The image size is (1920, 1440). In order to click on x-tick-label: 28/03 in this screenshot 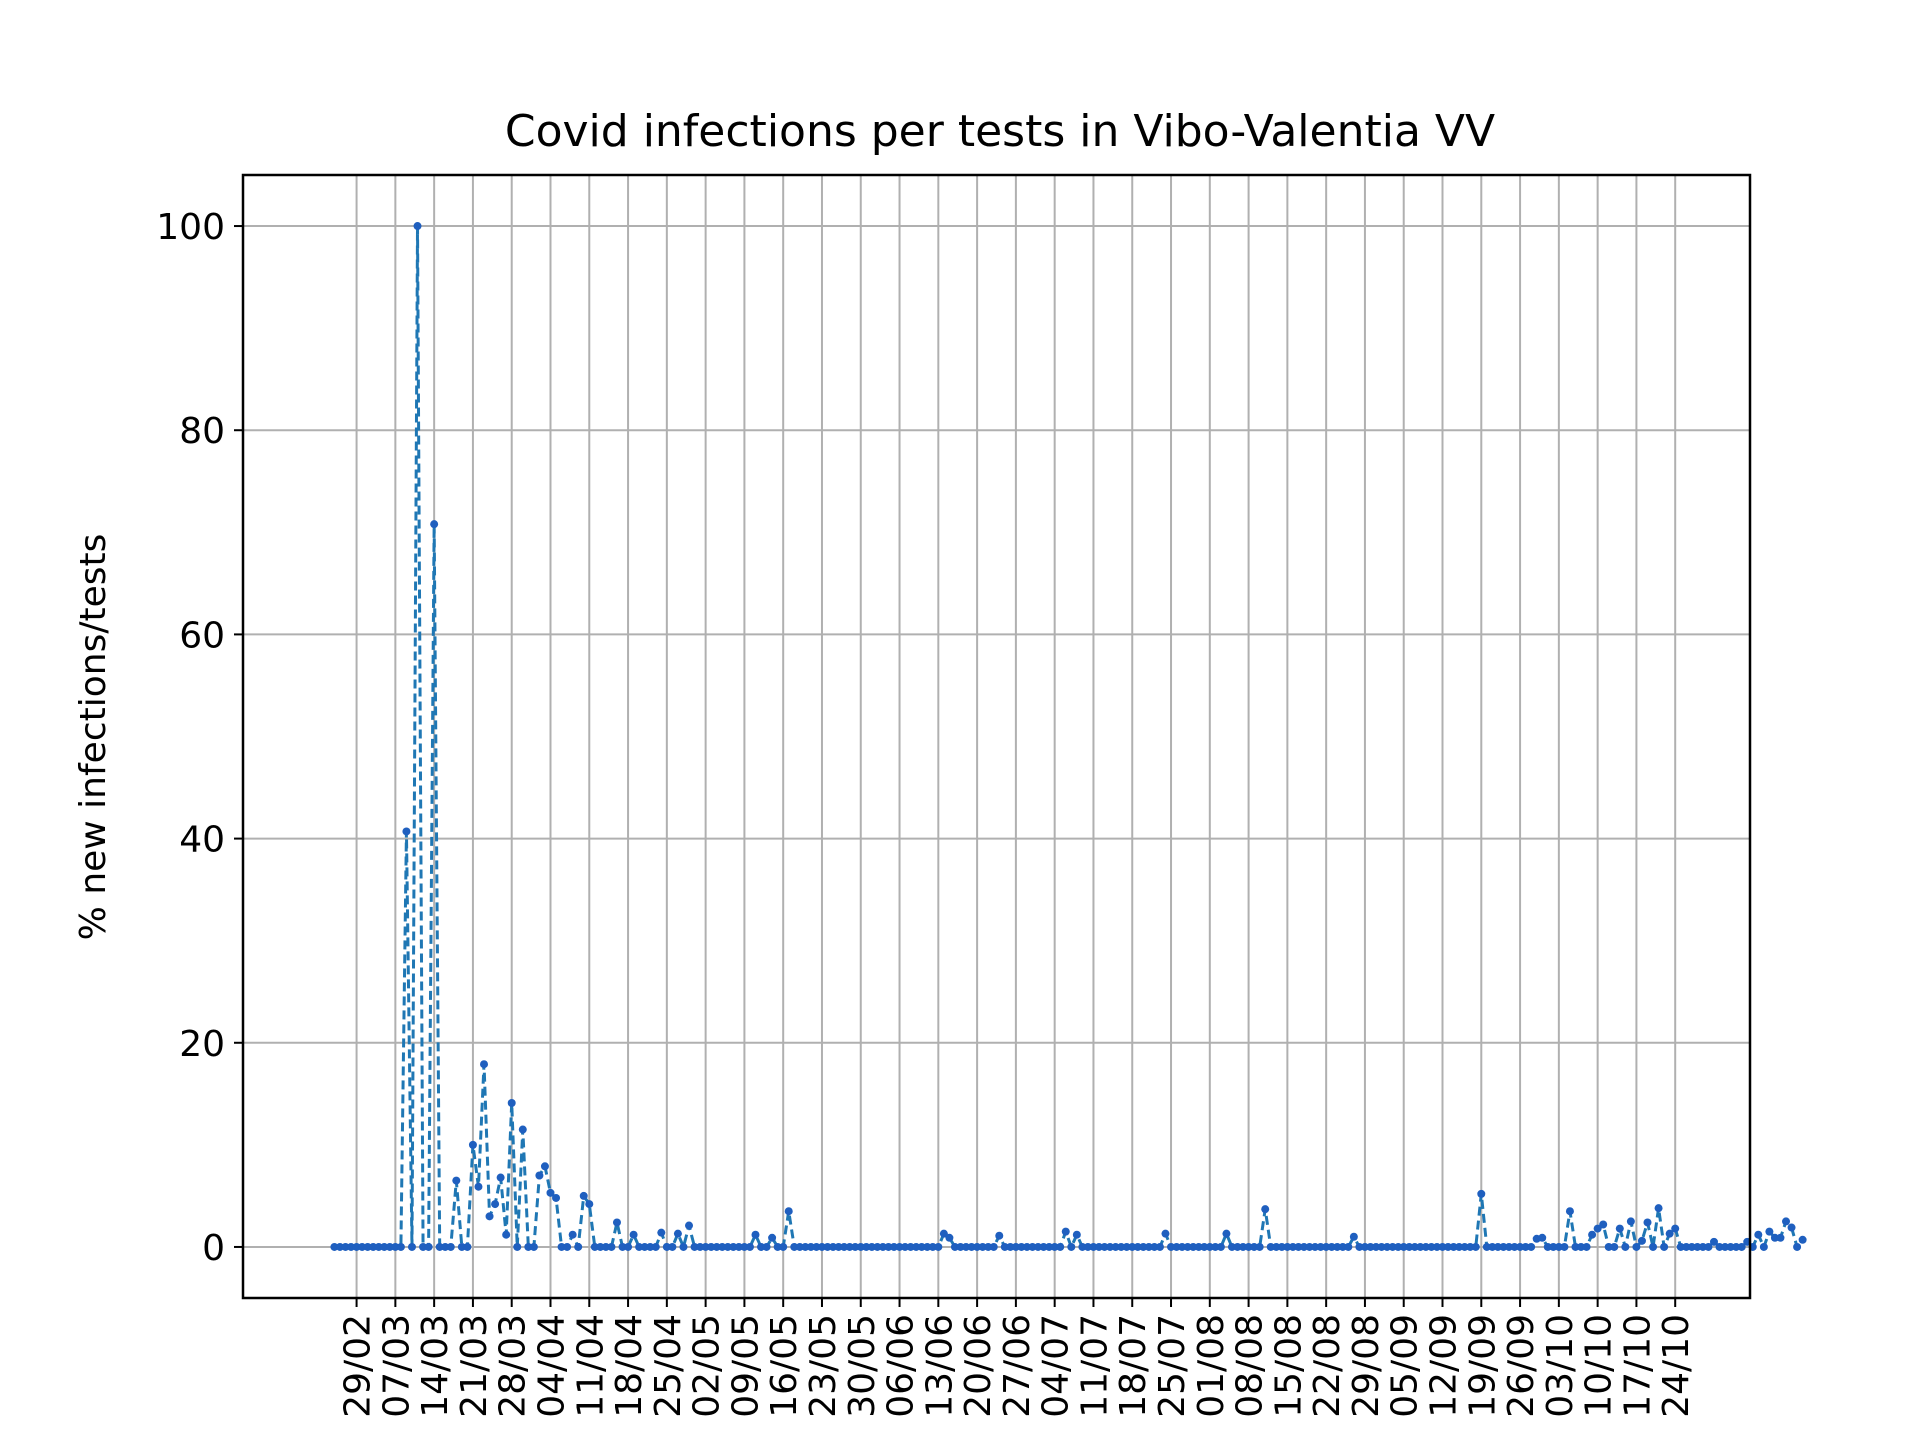, I will do `click(513, 1366)`.